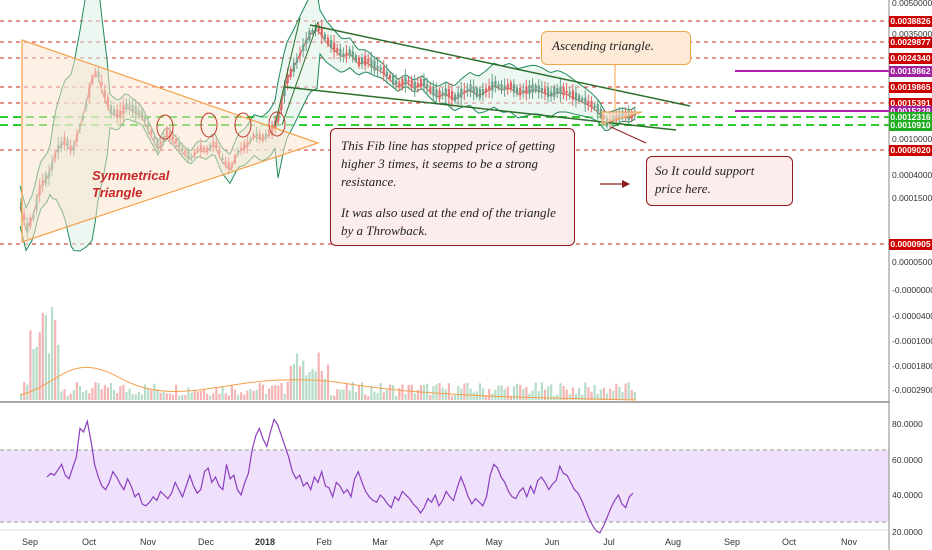 This screenshot has height=550, width=932. I want to click on rsi-line, so click(340, 475).